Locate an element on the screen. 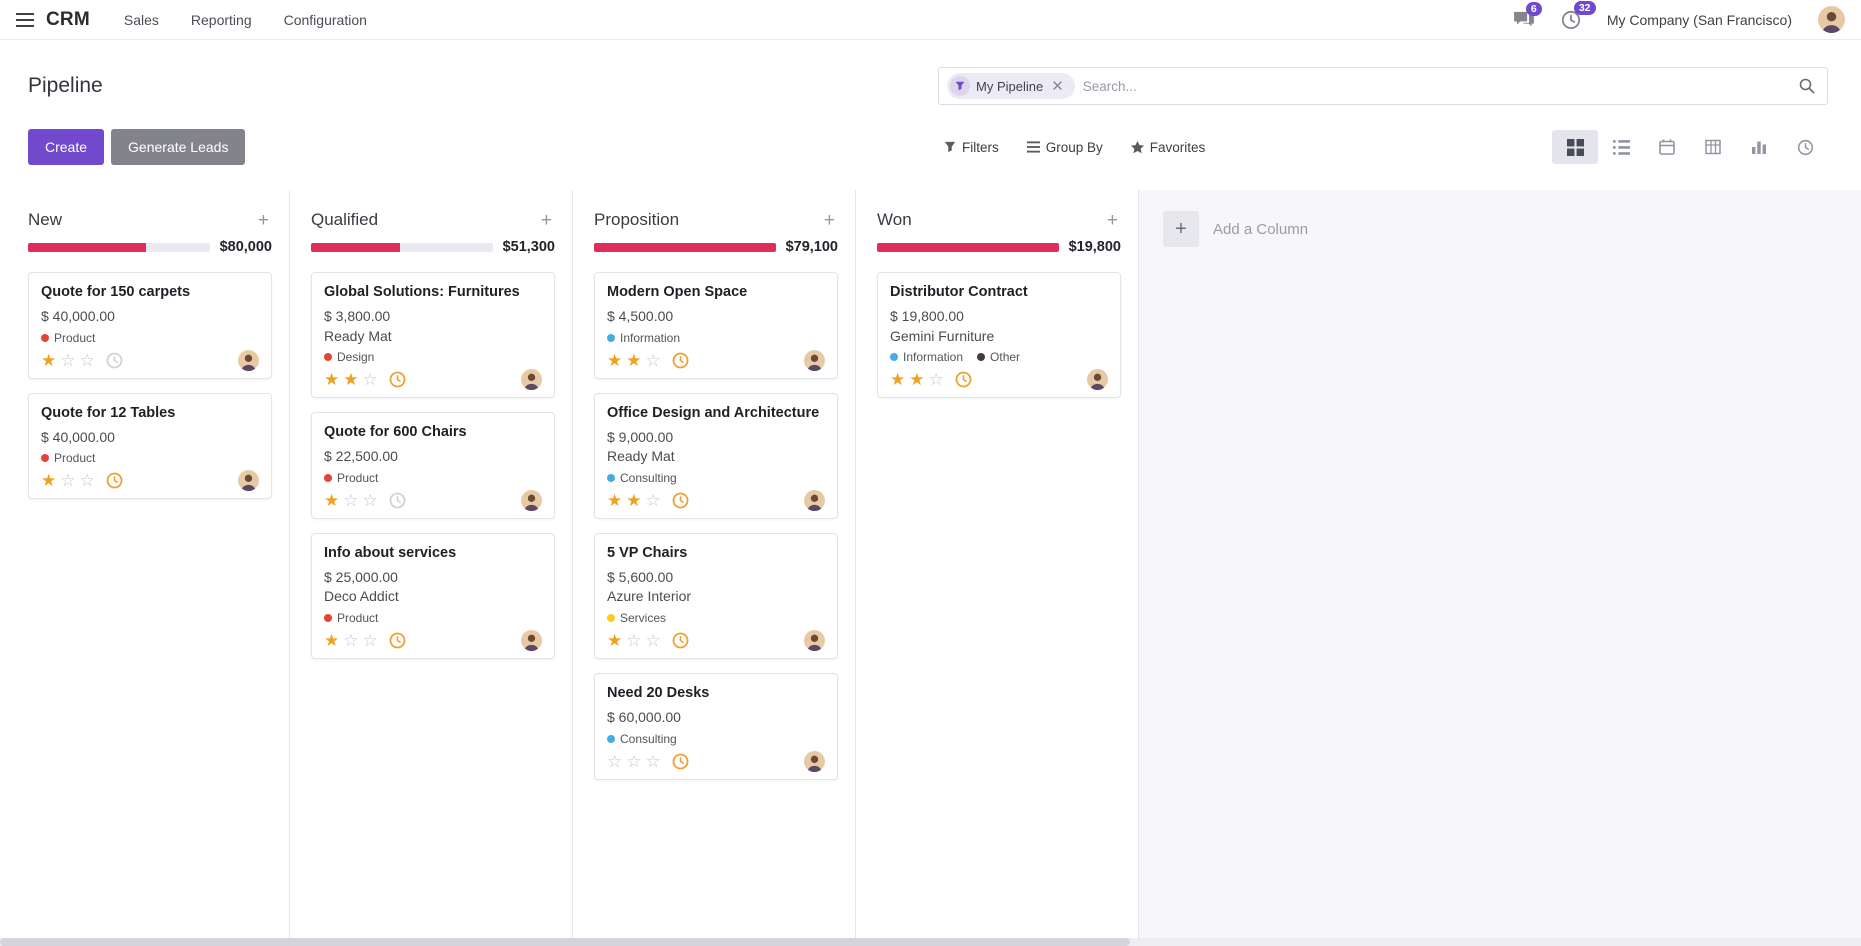  tag-label: Consulting is located at coordinates (648, 477).